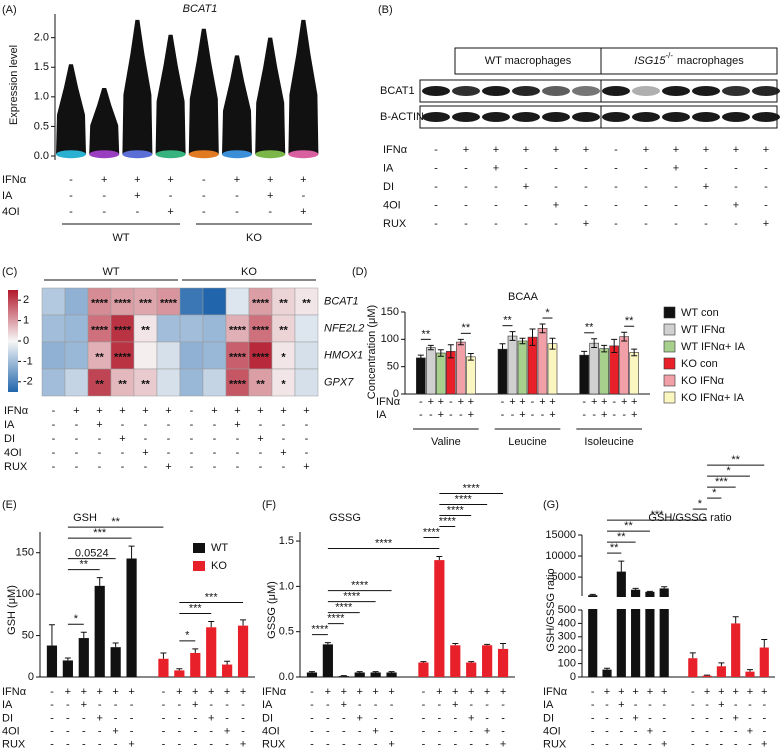 The height and width of the screenshot is (756, 782). Describe the element at coordinates (26, 321) in the screenshot. I see `colorbar-label: 1` at that location.